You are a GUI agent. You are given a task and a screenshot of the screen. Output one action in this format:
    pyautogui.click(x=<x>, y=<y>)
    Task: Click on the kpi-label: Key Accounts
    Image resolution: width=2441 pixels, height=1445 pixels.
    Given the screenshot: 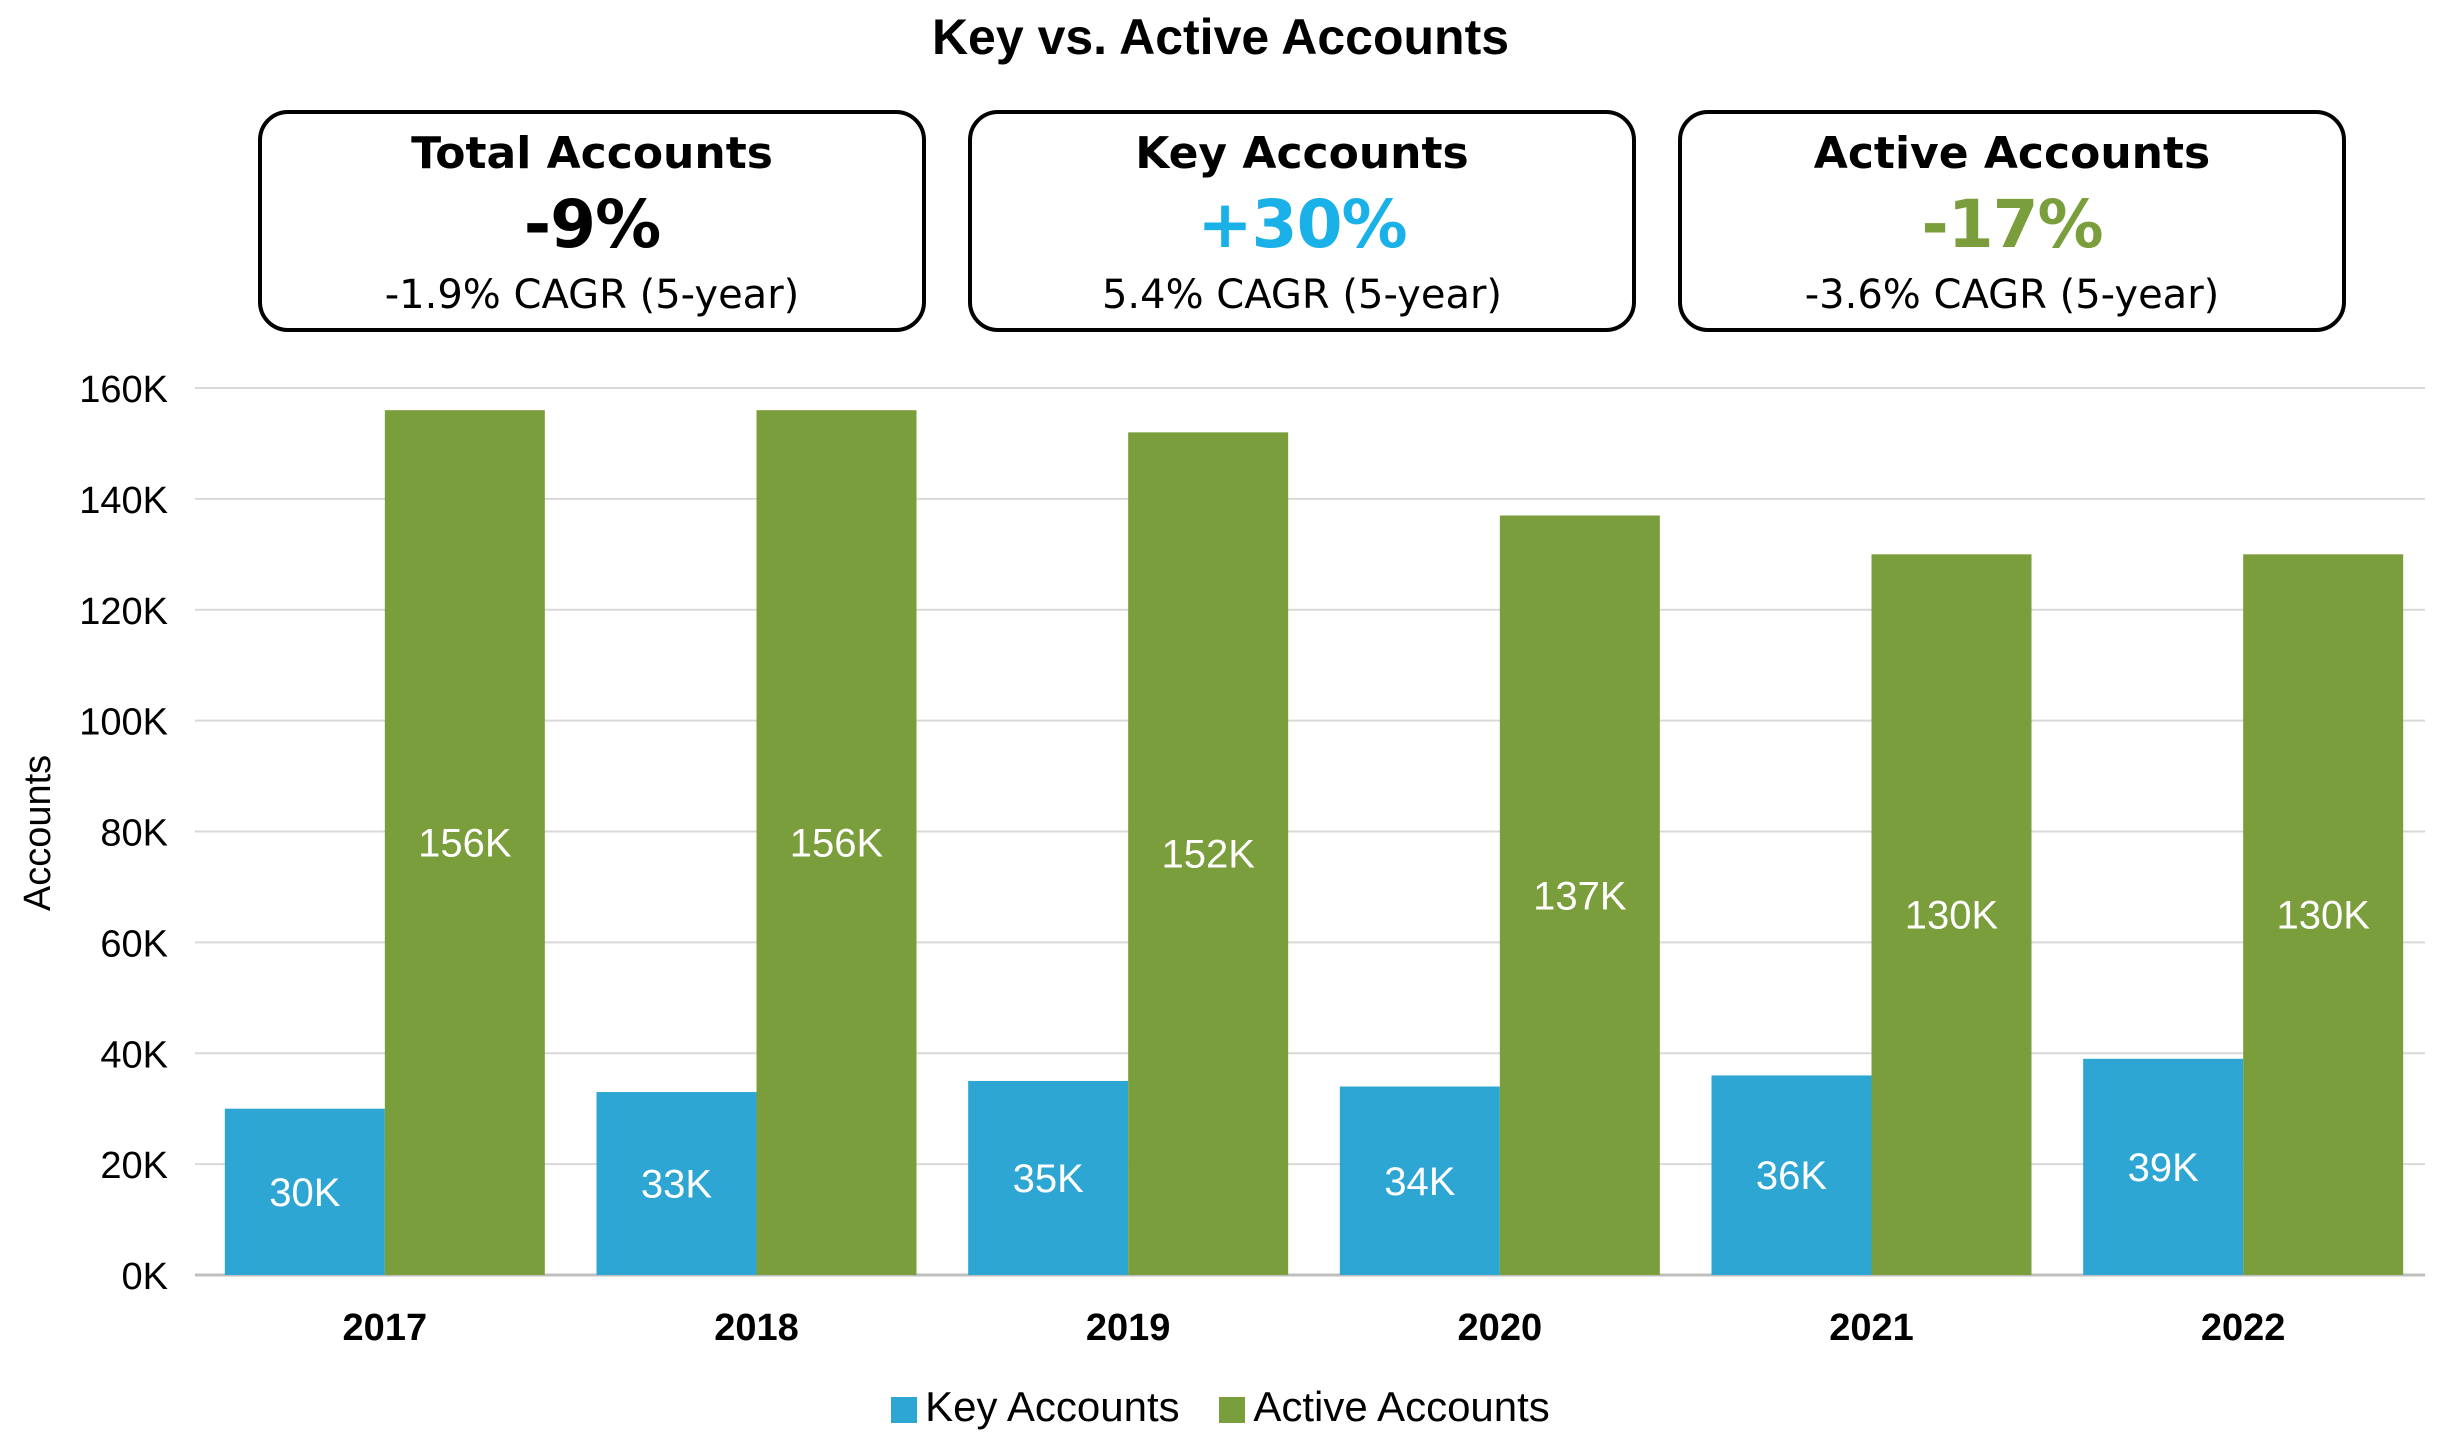 What is the action you would take?
    pyautogui.click(x=1302, y=153)
    